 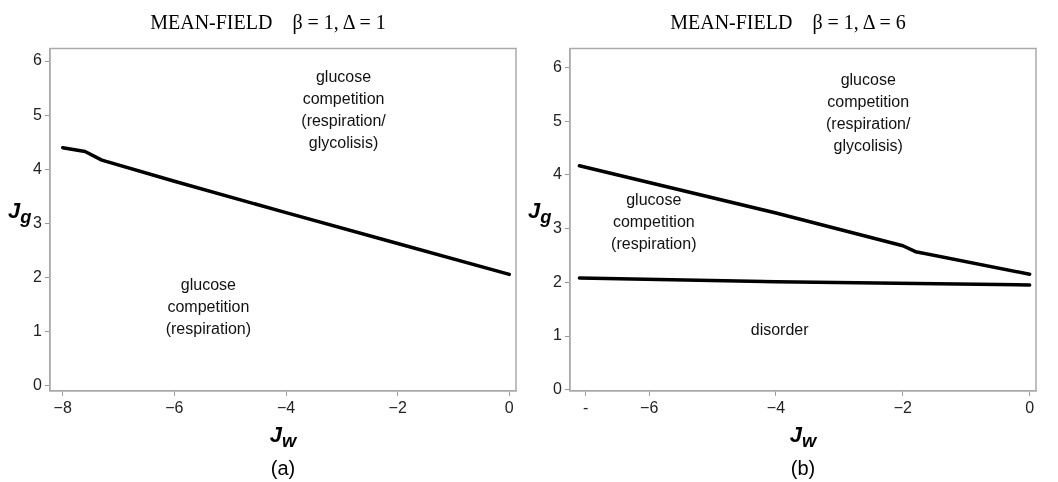 I want to click on text: (b), so click(x=803, y=469).